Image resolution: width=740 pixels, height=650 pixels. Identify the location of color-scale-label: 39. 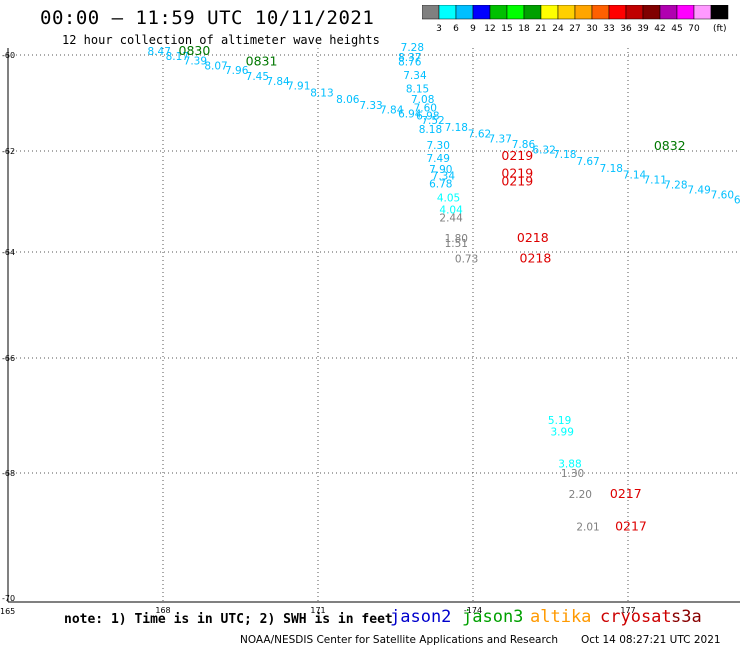
(643, 29).